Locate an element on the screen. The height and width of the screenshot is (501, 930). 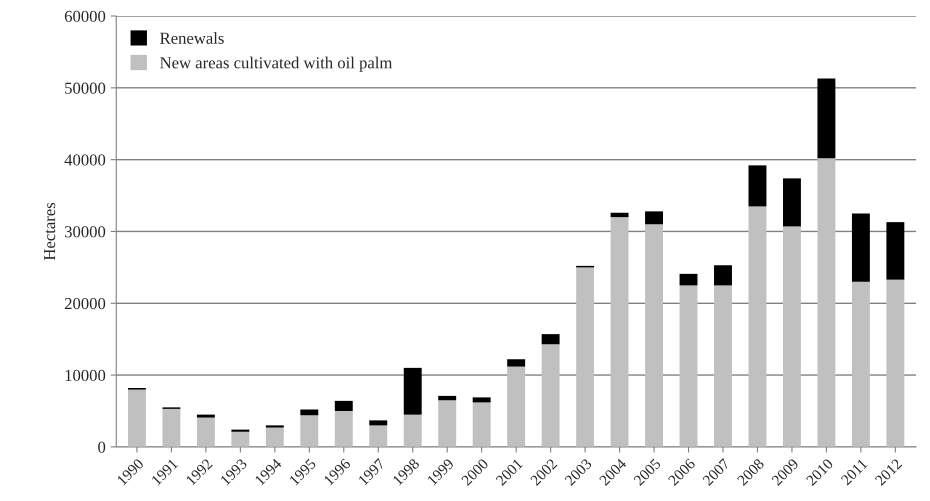
y-tick-label: 60000 is located at coordinates (85, 16).